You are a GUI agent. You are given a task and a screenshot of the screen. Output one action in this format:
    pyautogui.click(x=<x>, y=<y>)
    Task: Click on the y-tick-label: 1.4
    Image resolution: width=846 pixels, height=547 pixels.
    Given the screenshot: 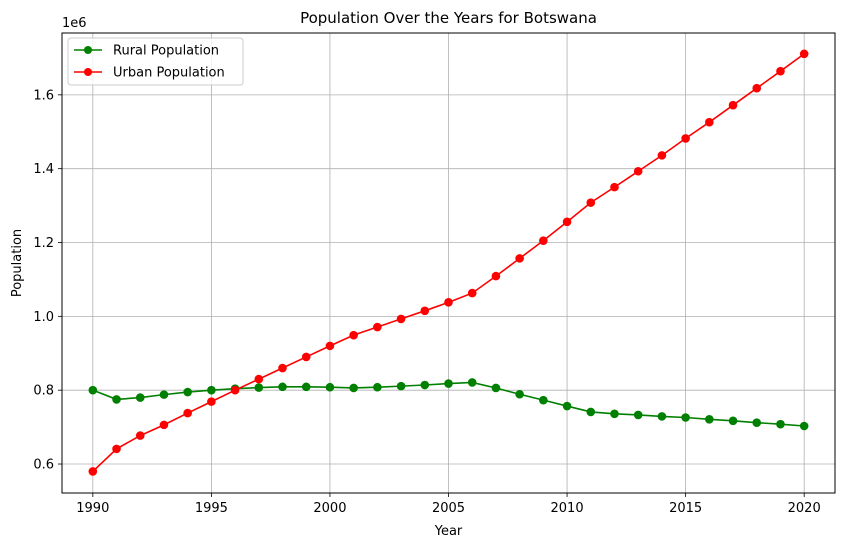 What is the action you would take?
    pyautogui.click(x=43, y=169)
    